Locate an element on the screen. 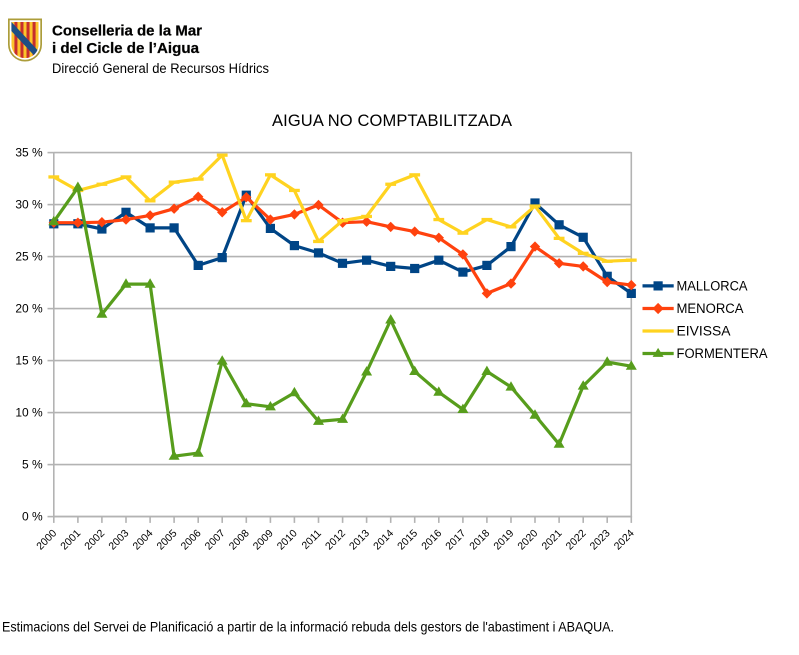 Image resolution: width=799 pixels, height=655 pixels. svg-text: 2005 is located at coordinates (167, 539).